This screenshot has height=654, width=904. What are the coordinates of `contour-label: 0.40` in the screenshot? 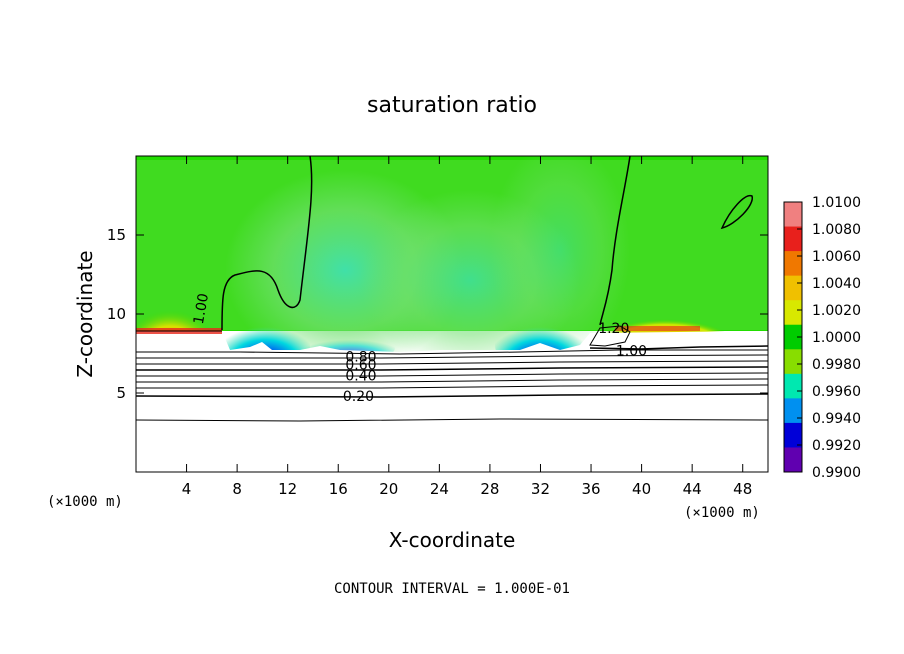 It's located at (360, 377).